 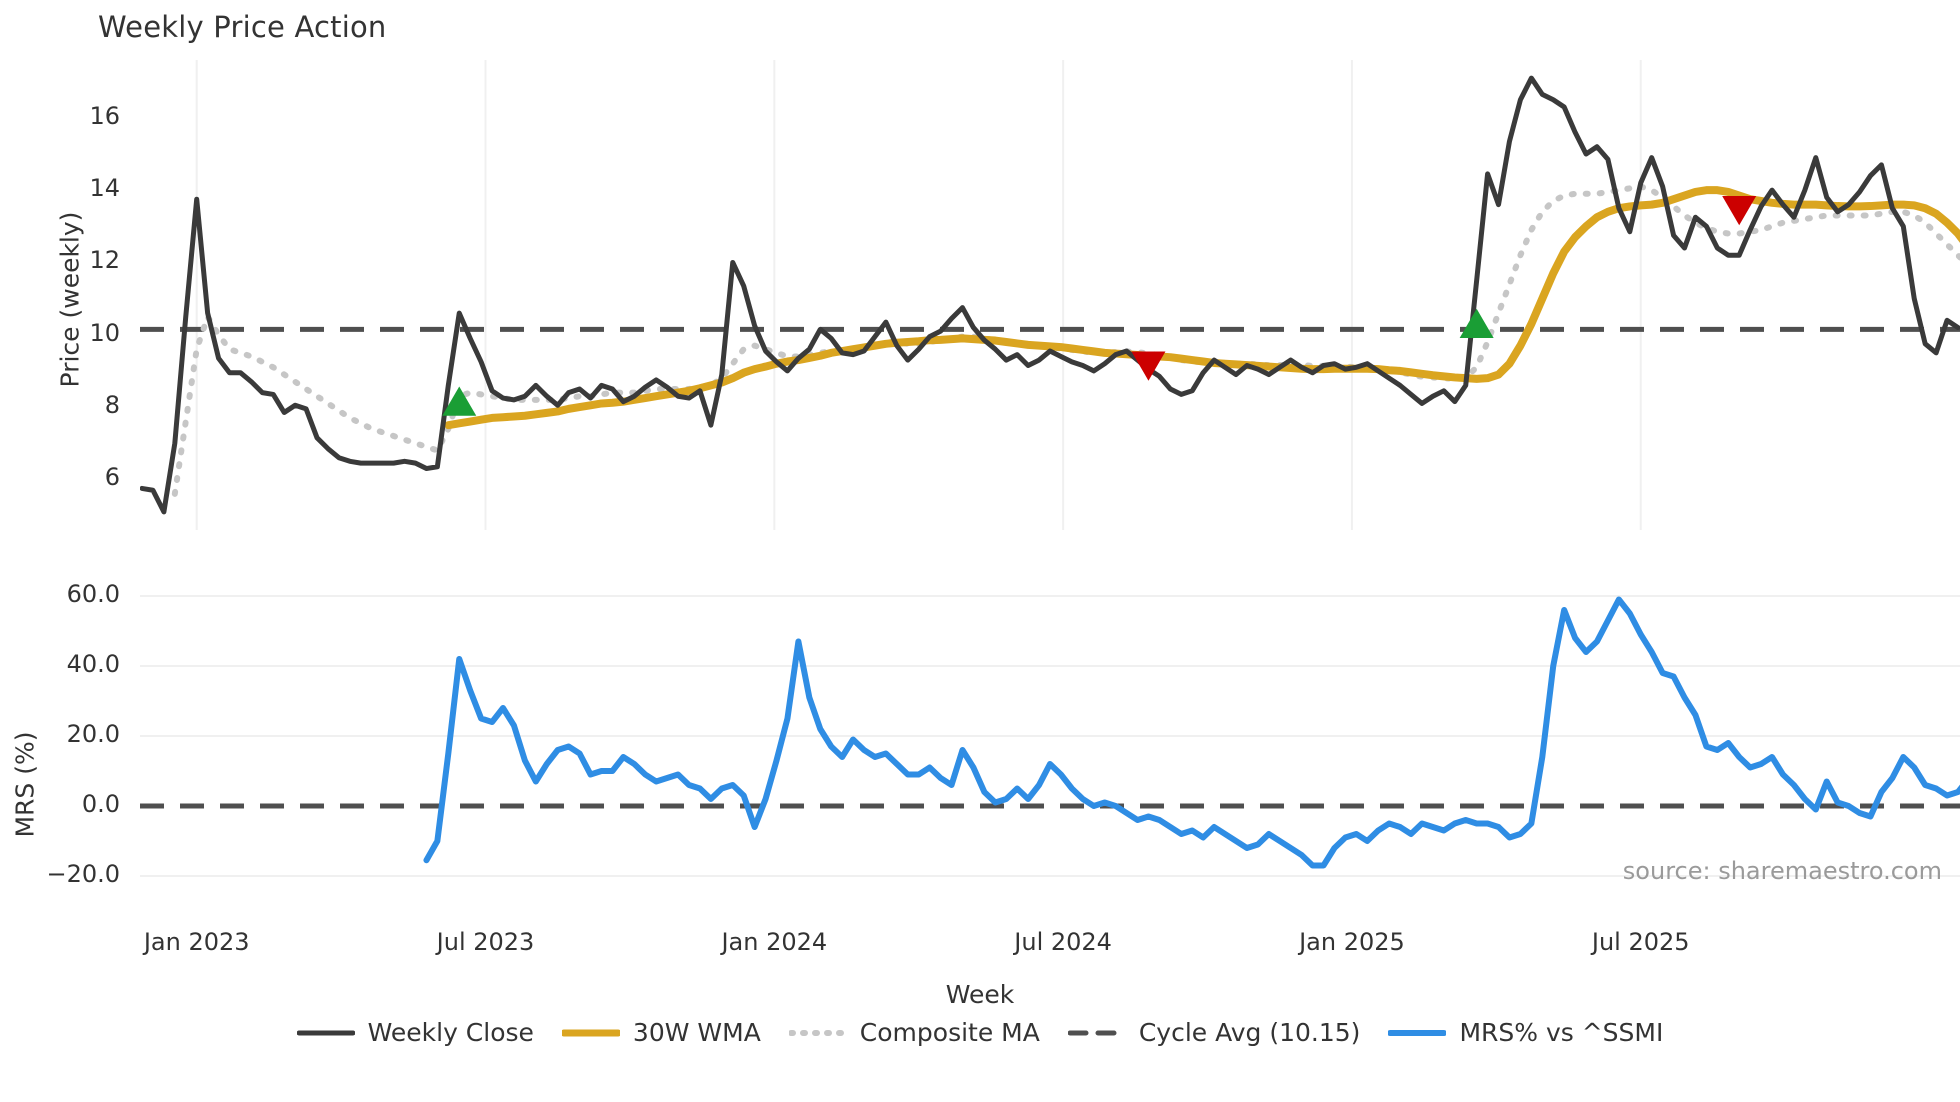 What do you see at coordinates (100, 804) in the screenshot?
I see `mrs-y-tick-label: 0.0` at bounding box center [100, 804].